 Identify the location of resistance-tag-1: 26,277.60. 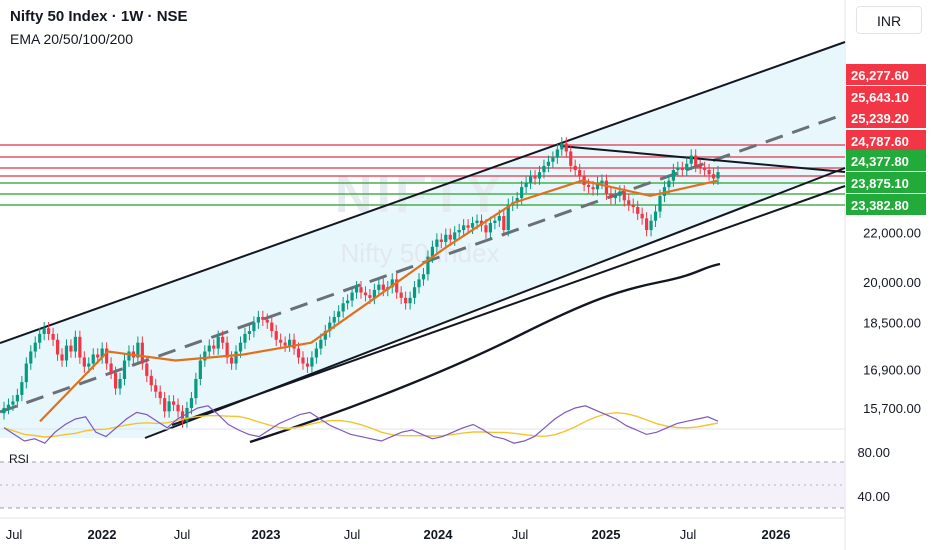
(880, 75).